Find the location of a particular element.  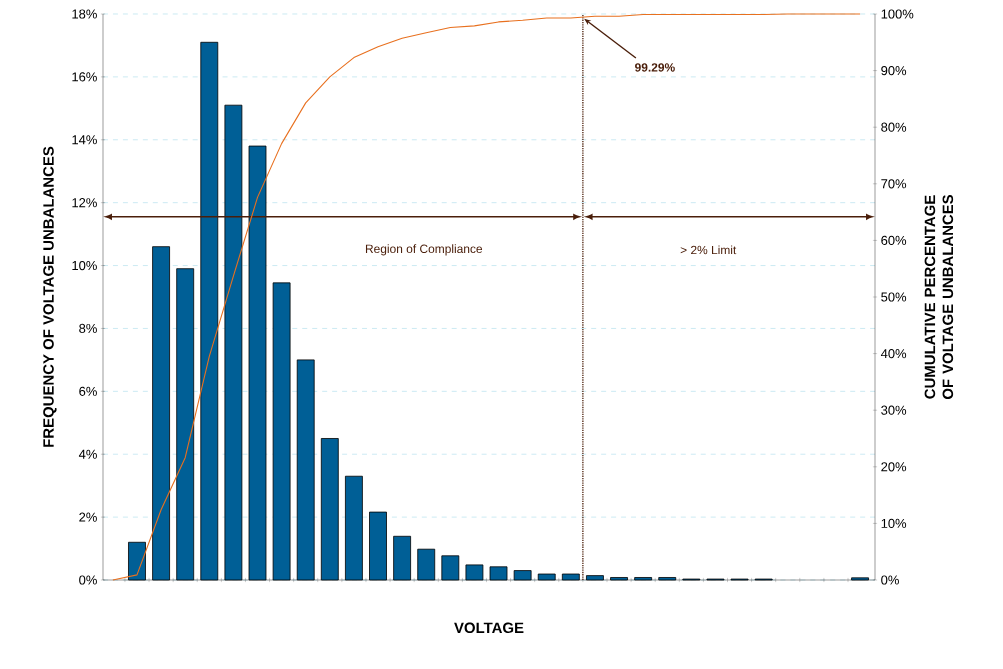

annotation: 99.29% is located at coordinates (655, 67).